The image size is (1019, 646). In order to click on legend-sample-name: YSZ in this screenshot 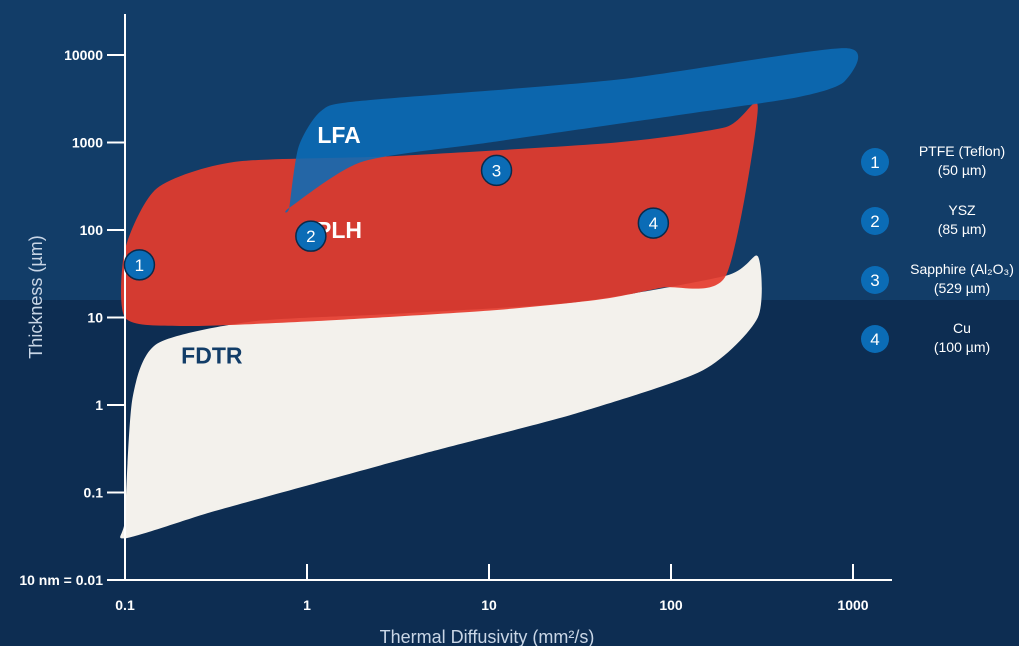, I will do `click(962, 210)`.